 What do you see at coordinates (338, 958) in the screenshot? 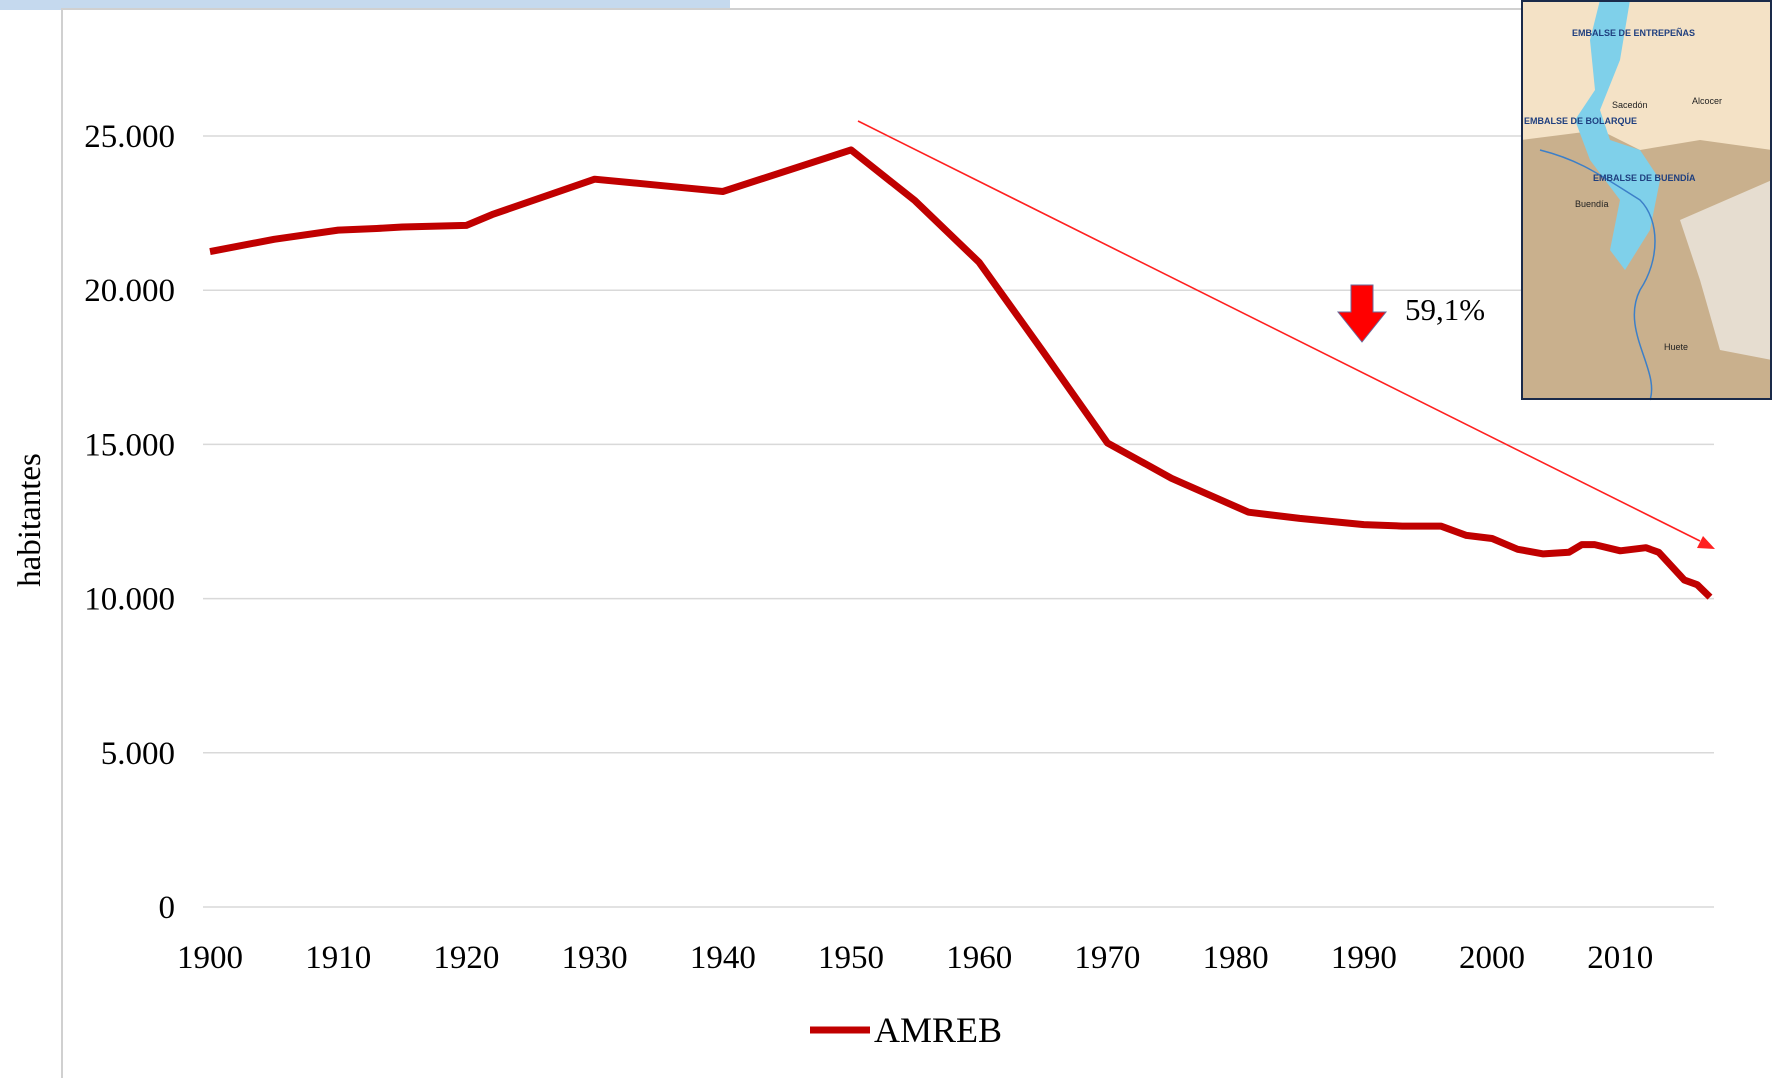
I see `x-tick-label: 1910` at bounding box center [338, 958].